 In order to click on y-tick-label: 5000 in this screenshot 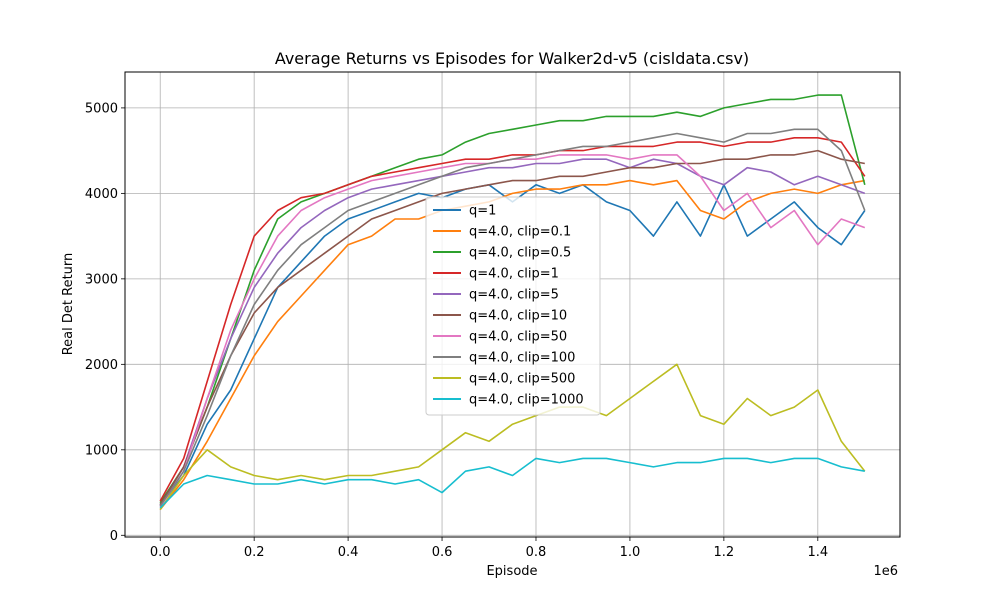, I will do `click(101, 108)`.